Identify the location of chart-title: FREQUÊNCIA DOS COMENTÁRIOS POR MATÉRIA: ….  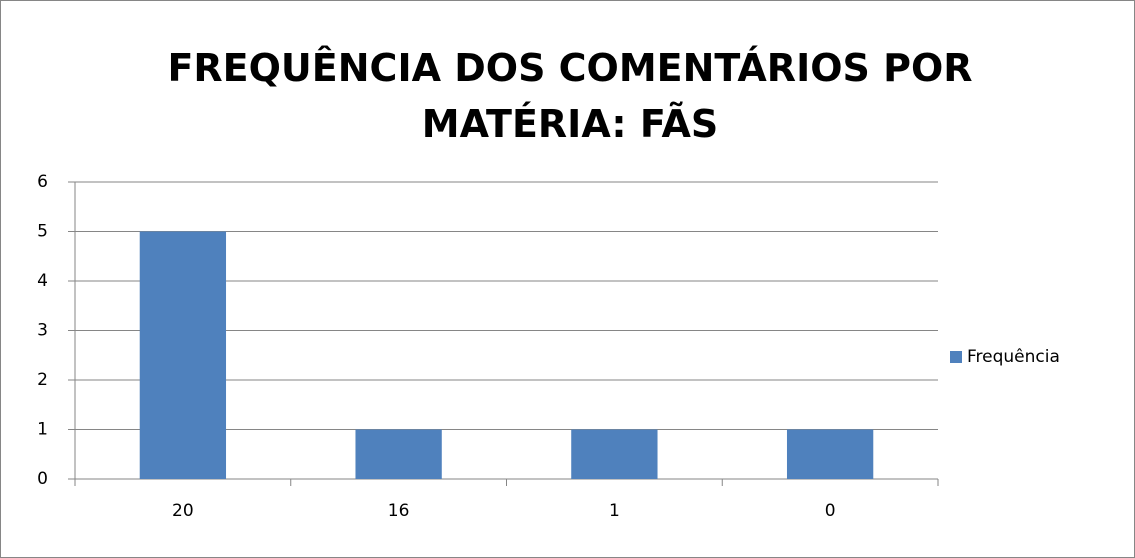
(570, 96).